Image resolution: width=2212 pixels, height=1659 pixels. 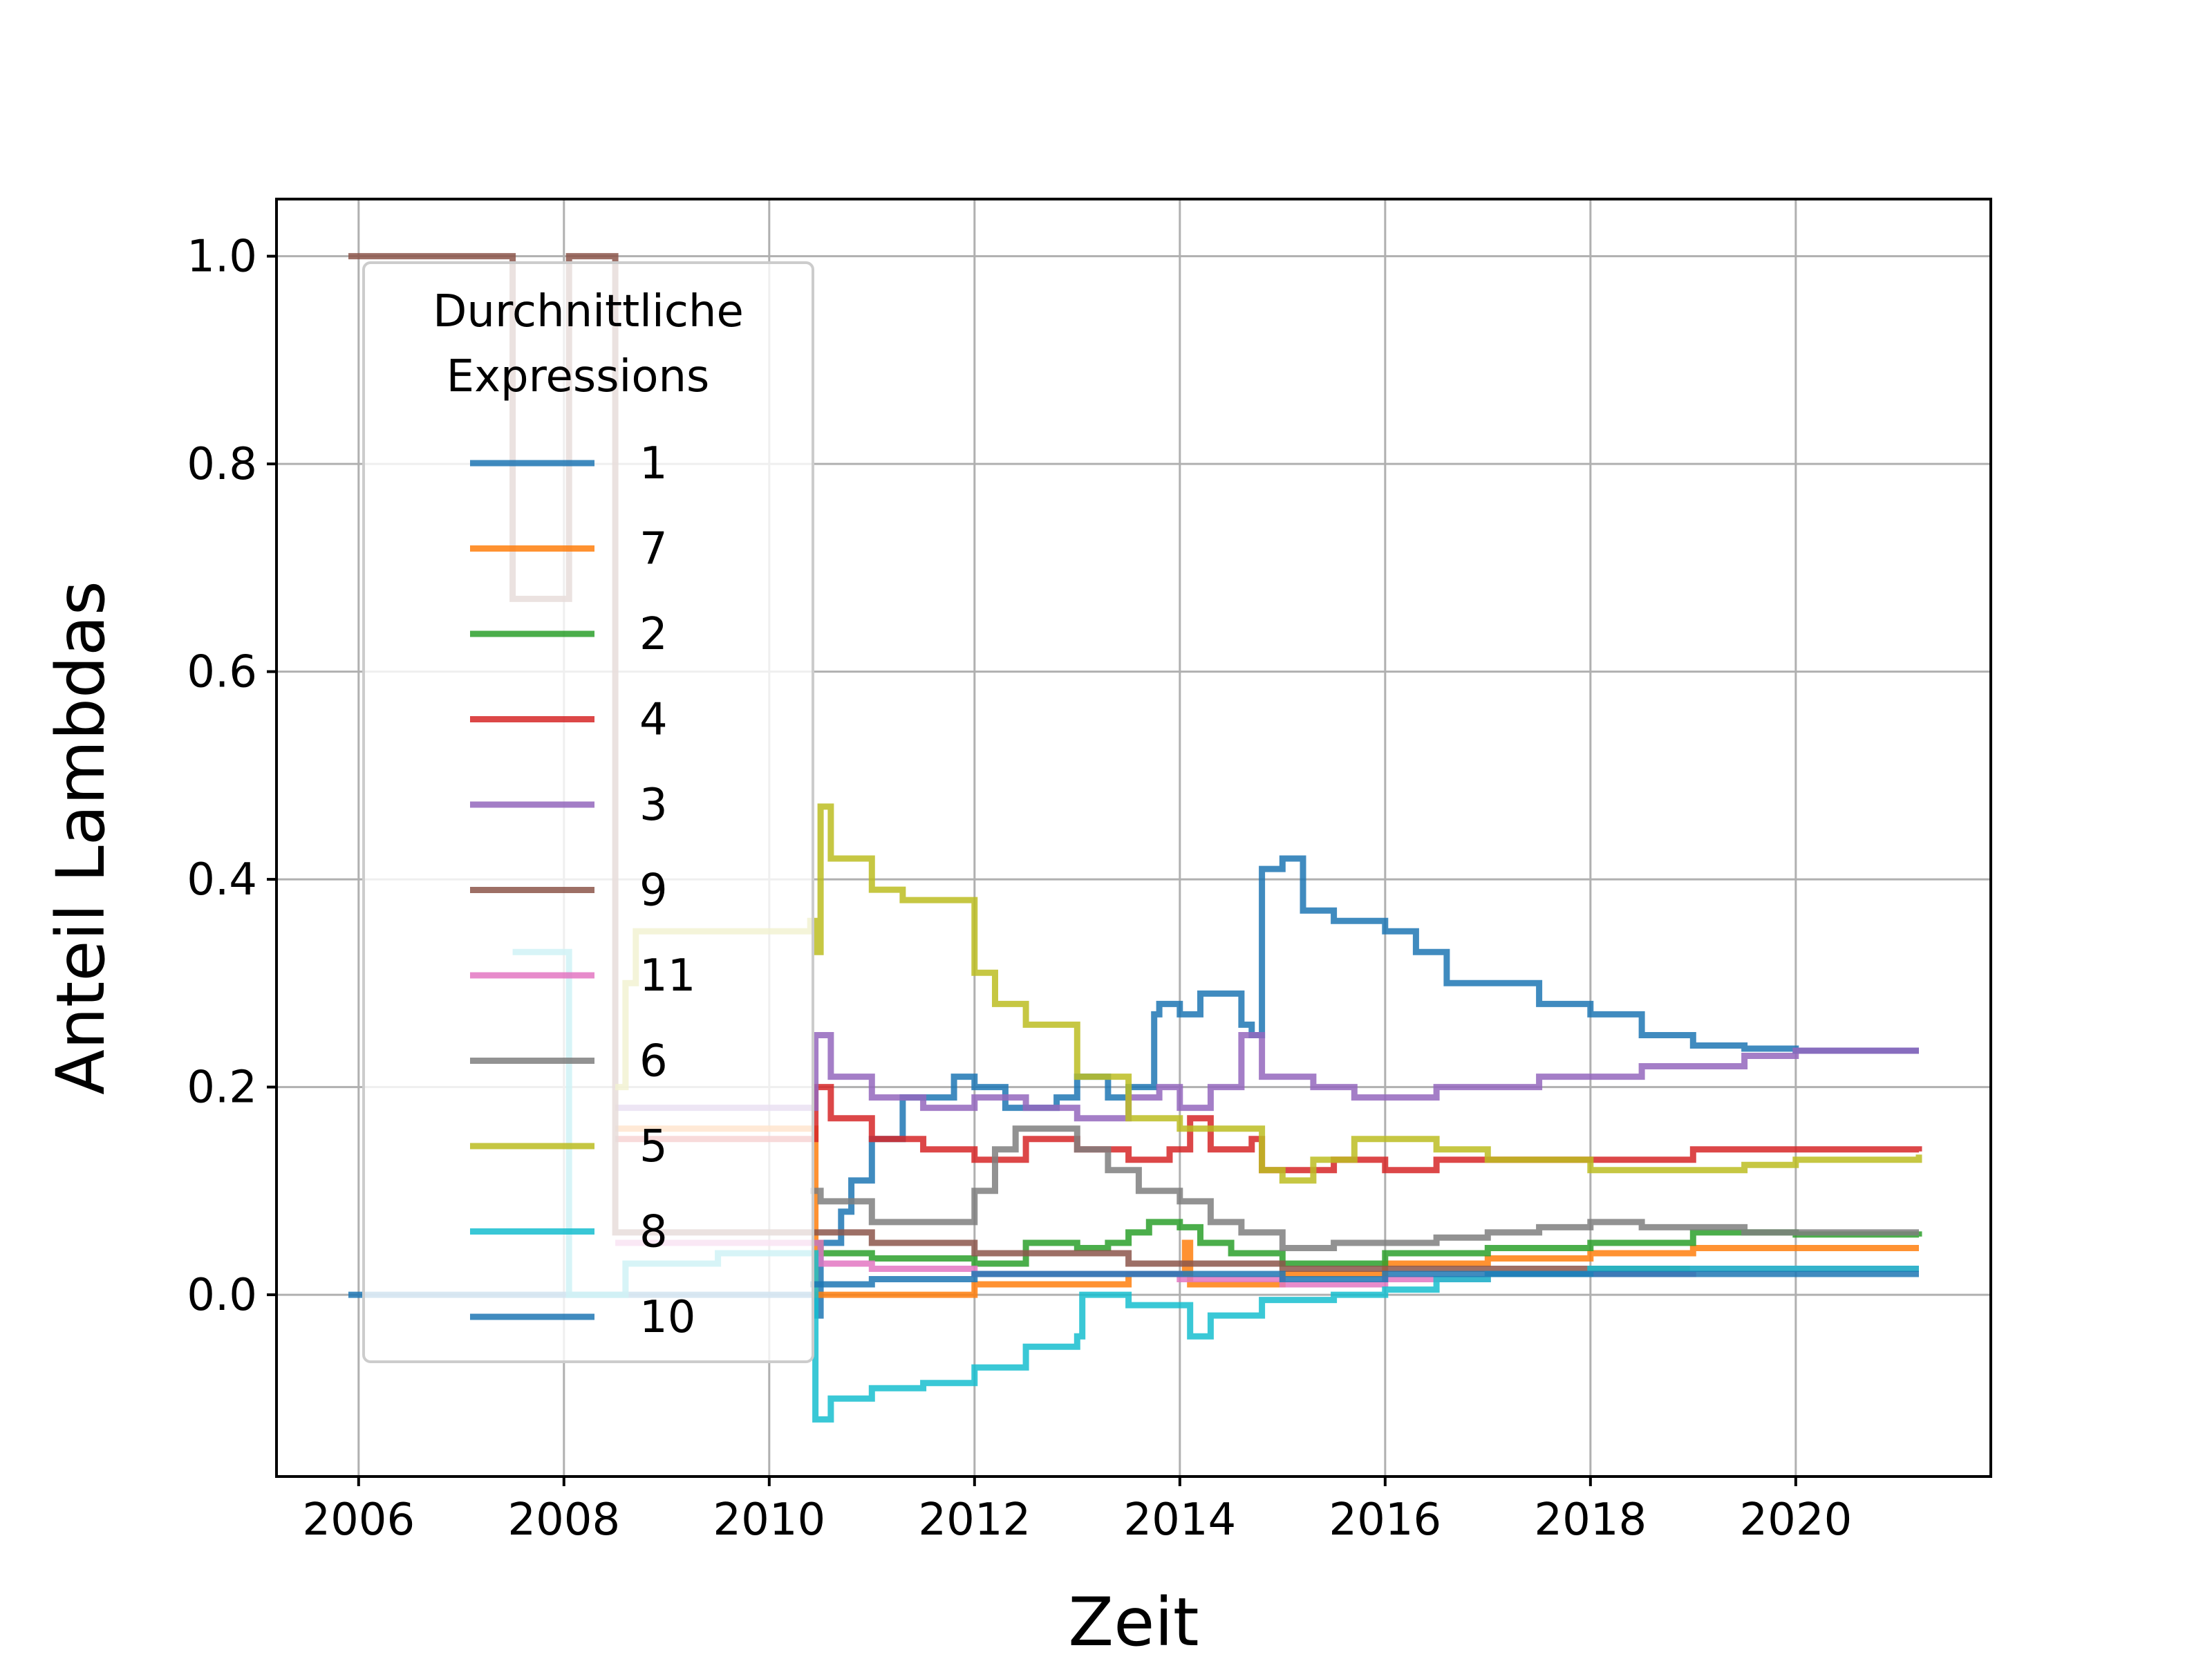 What do you see at coordinates (653, 1232) in the screenshot?
I see `legend-label-8: 8` at bounding box center [653, 1232].